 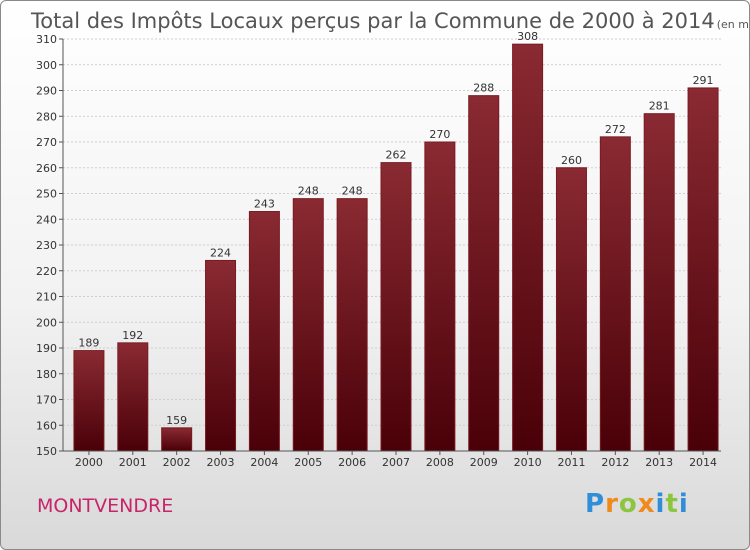 I want to click on logo-letter: x, so click(x=646, y=504).